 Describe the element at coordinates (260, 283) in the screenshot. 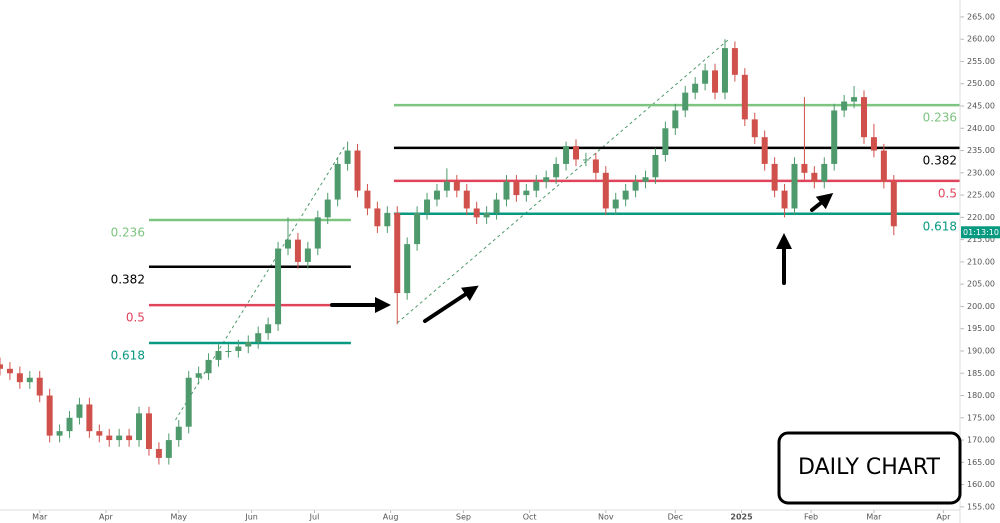

I see `trendline` at that location.